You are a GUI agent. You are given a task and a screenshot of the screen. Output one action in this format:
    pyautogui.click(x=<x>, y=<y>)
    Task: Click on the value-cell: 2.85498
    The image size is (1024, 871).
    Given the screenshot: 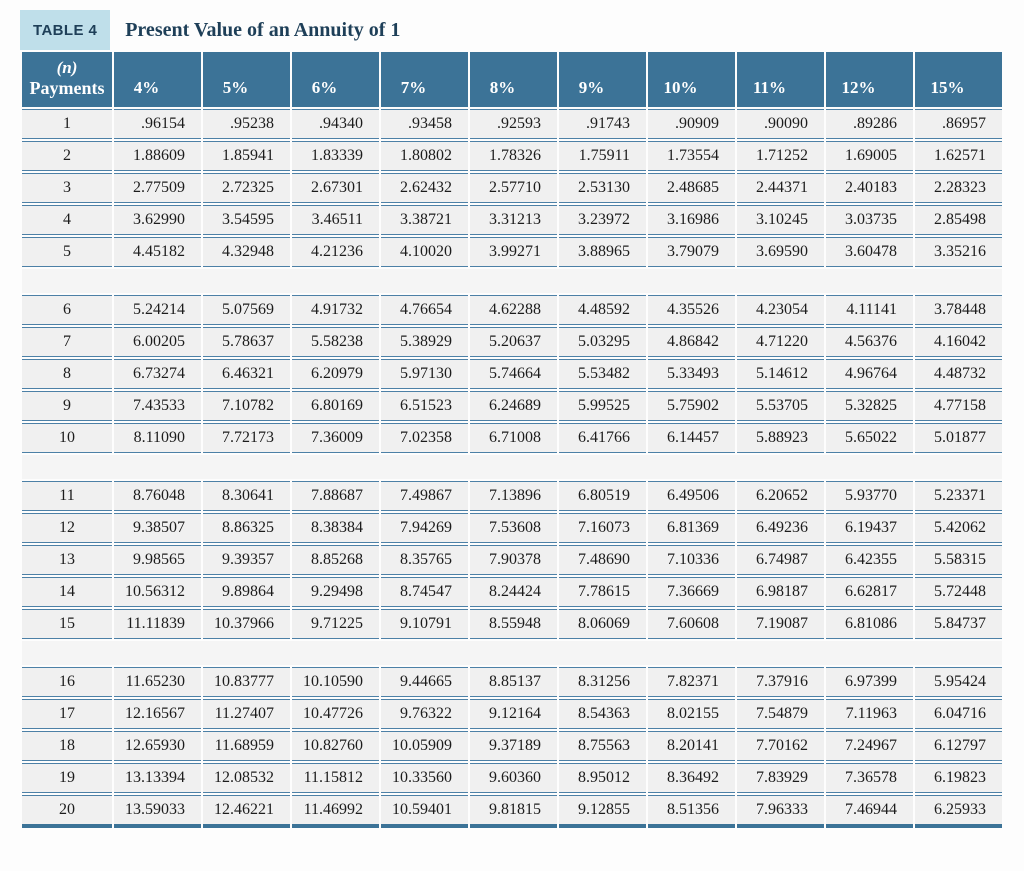 What is the action you would take?
    pyautogui.click(x=958, y=220)
    